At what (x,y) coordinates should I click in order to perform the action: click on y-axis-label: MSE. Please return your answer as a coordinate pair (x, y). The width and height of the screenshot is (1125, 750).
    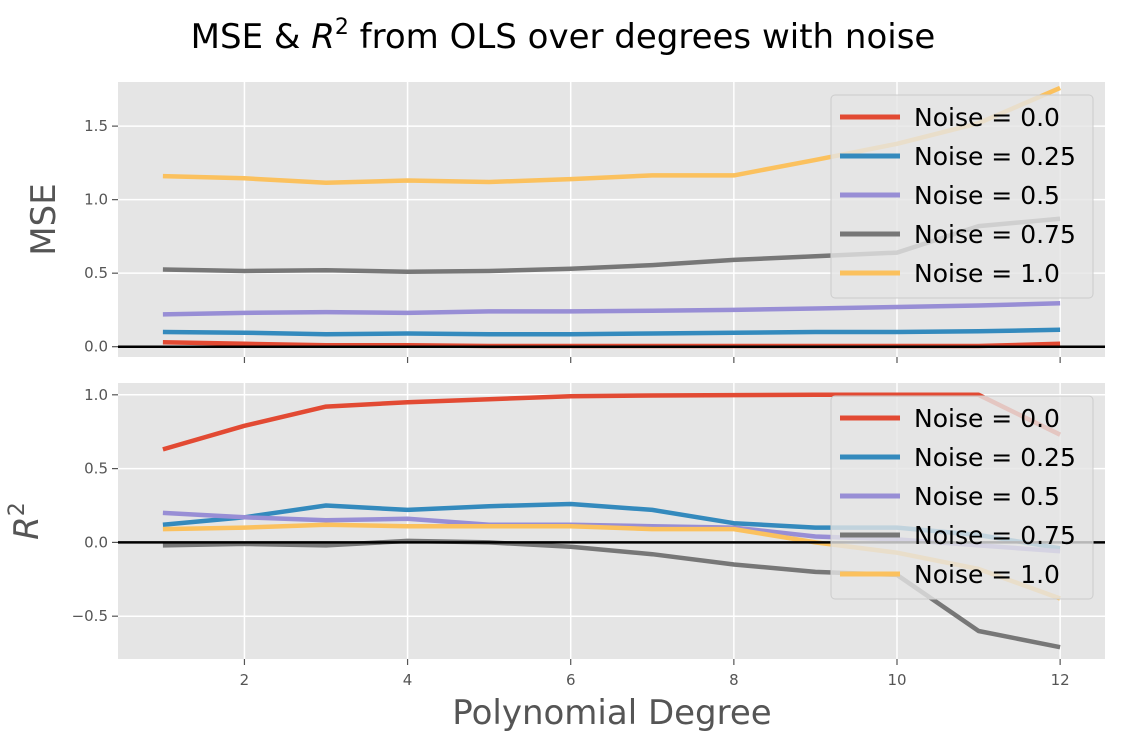
    Looking at the image, I should click on (44, 219).